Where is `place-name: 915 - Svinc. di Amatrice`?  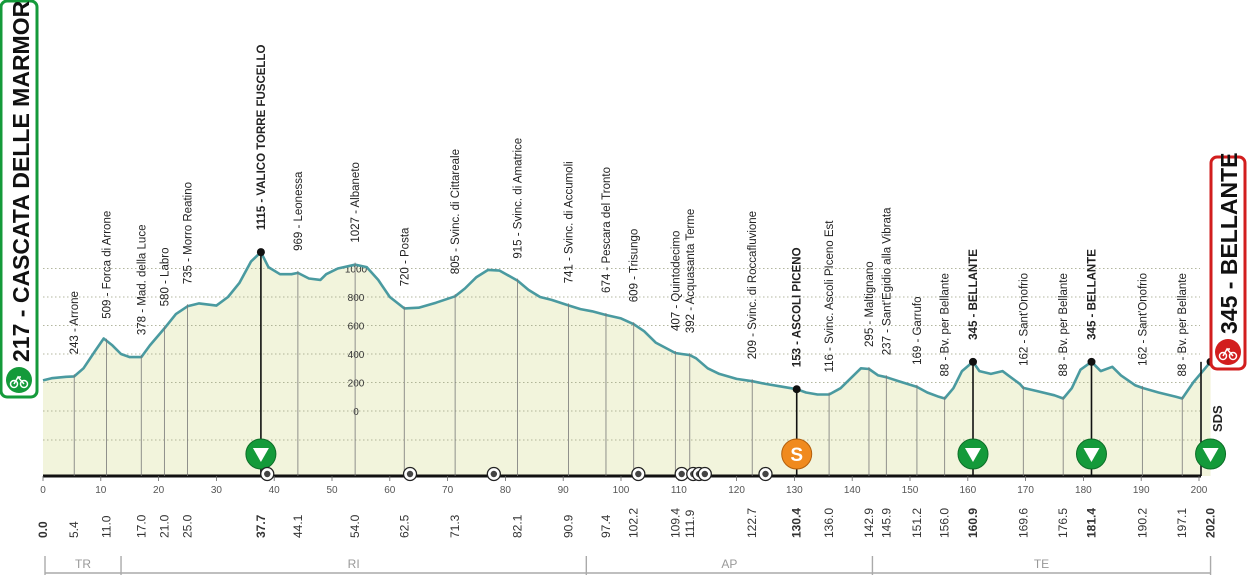 place-name: 915 - Svinc. di Amatrice is located at coordinates (519, 198).